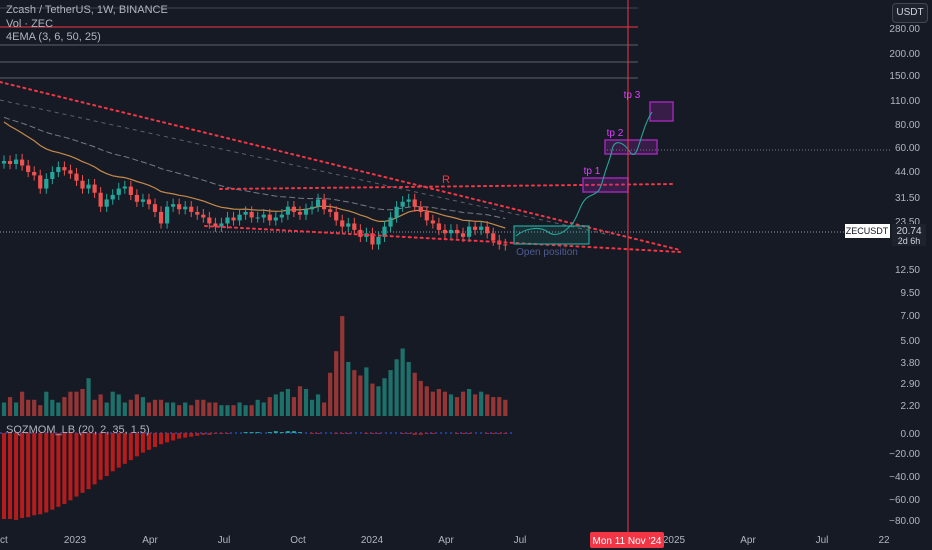 This screenshot has width=932, height=550. I want to click on squeeze-momentum-histogram, so click(257, 475).